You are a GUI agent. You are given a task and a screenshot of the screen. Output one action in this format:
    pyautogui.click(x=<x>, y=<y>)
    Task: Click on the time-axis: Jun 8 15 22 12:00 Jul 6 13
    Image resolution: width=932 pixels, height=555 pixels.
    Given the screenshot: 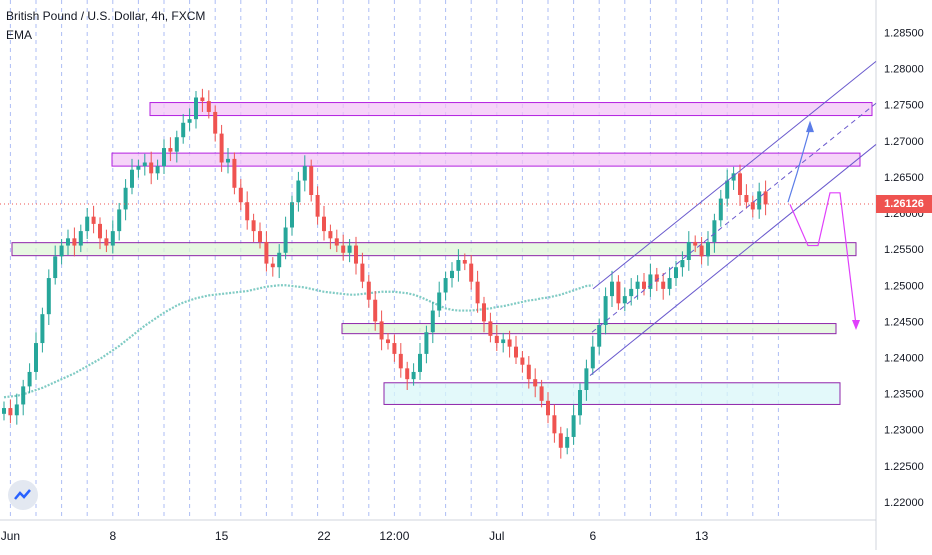 What is the action you would take?
    pyautogui.click(x=355, y=536)
    